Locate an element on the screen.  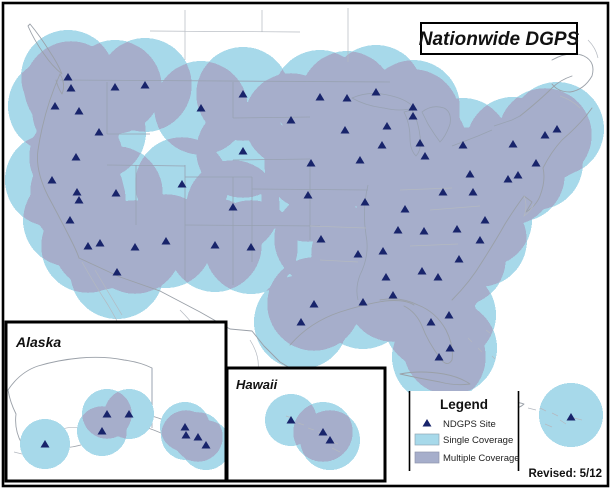
legend-title: Legend is located at coordinates (464, 404).